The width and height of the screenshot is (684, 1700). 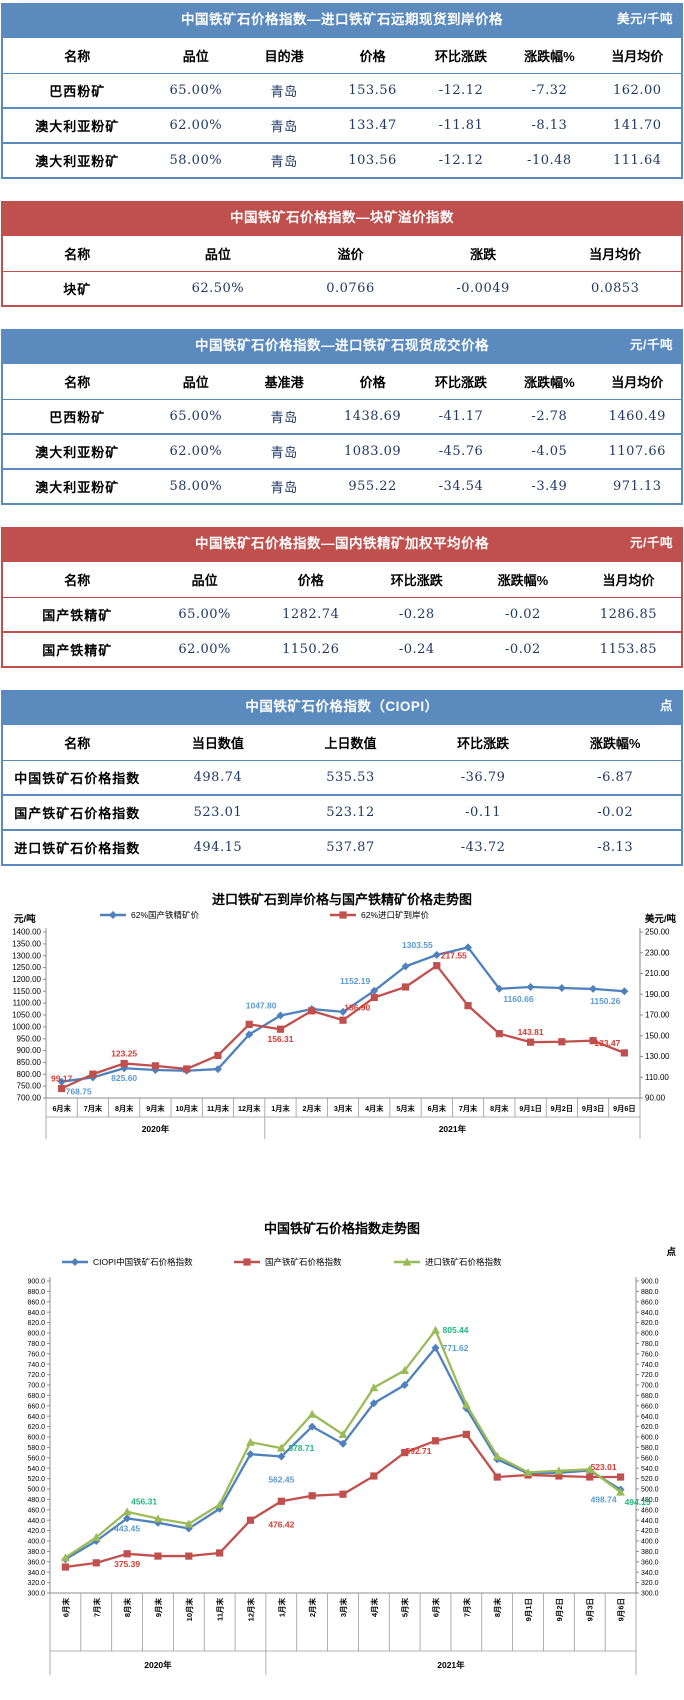 What do you see at coordinates (311, 614) in the screenshot?
I see `value-cell: 1282.74` at bounding box center [311, 614].